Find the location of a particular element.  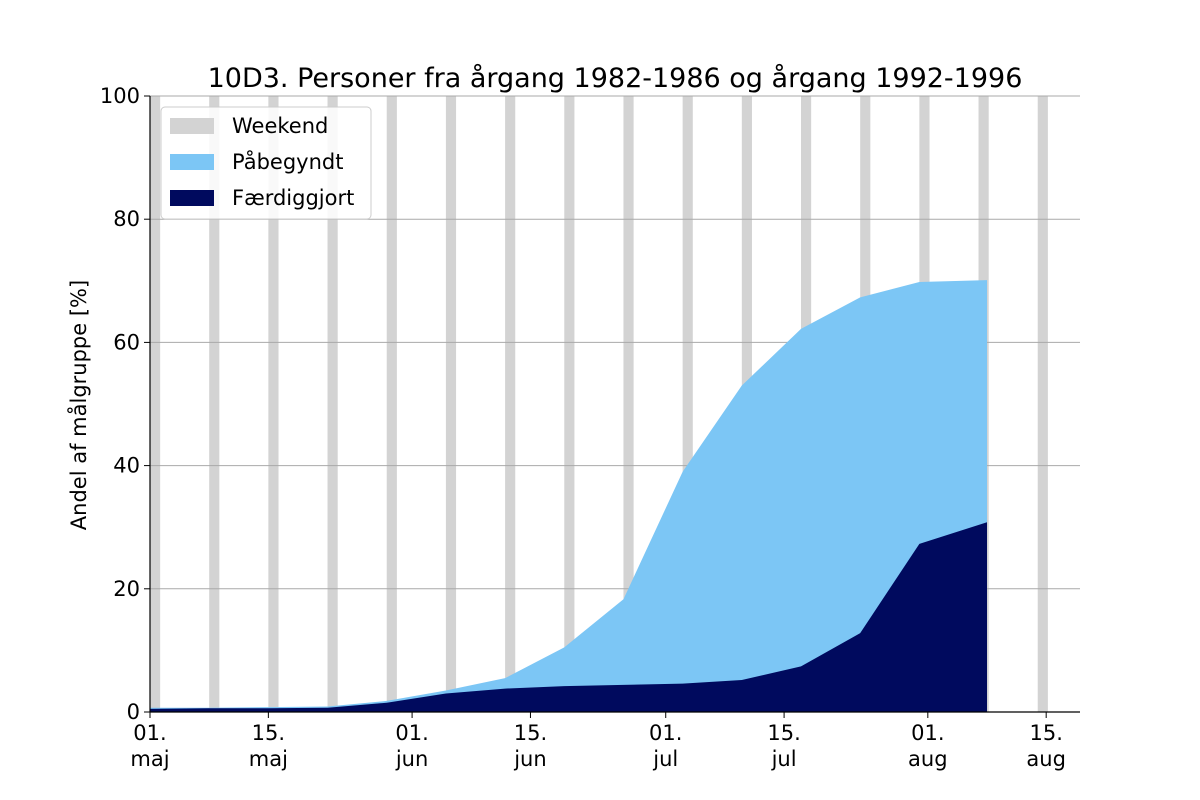

legend-label: Påbegyndt is located at coordinates (287, 161).